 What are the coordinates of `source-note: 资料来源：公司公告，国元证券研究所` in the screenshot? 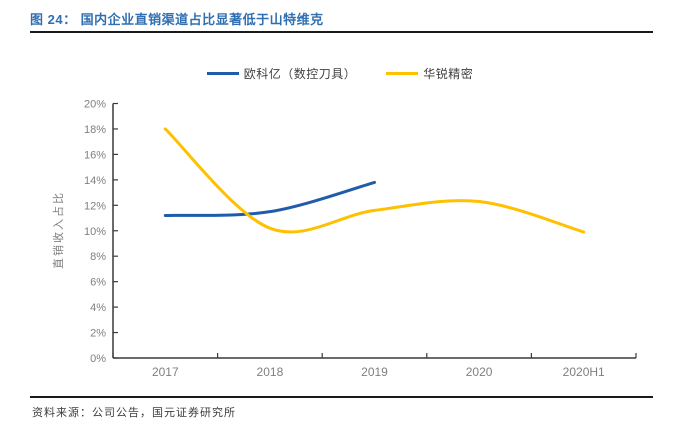 It's located at (134, 413).